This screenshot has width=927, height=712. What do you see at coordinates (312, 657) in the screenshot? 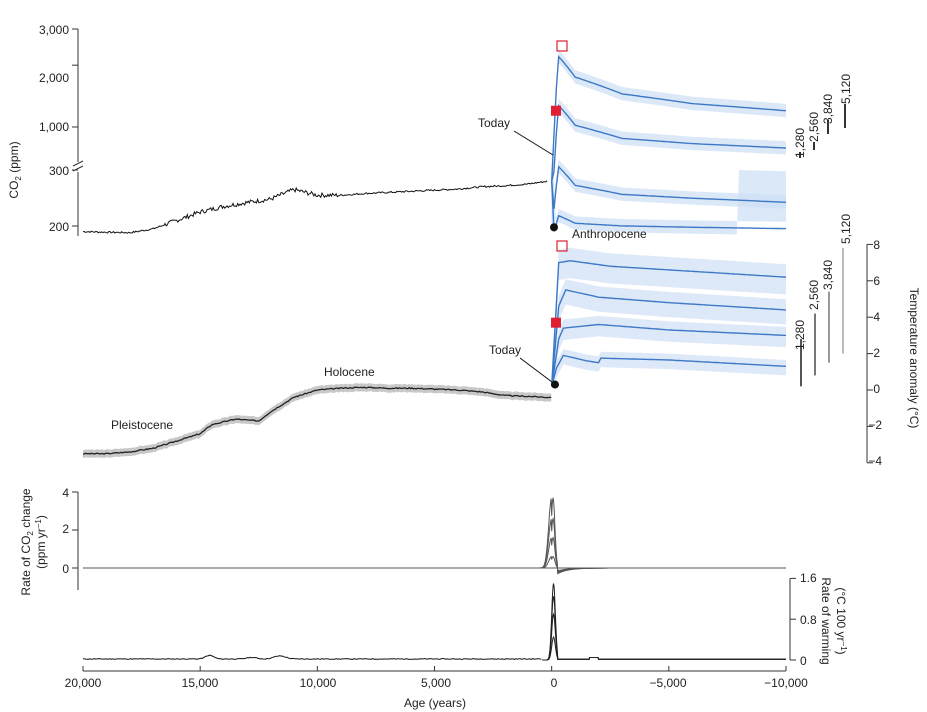
I see `warming-rate-paleo-line` at bounding box center [312, 657].